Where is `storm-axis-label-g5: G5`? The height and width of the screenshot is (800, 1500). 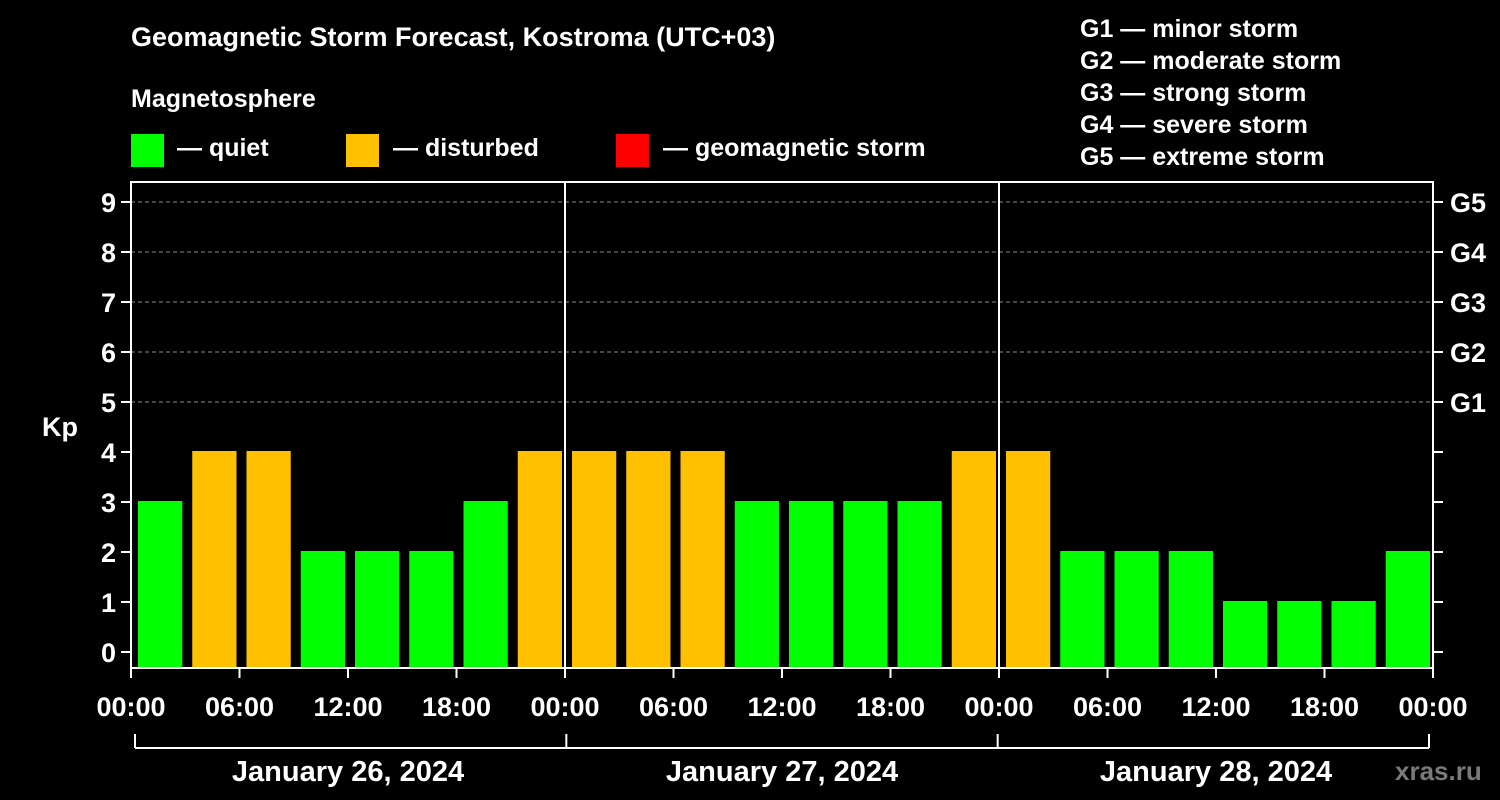 storm-axis-label-g5: G5 is located at coordinates (1468, 203).